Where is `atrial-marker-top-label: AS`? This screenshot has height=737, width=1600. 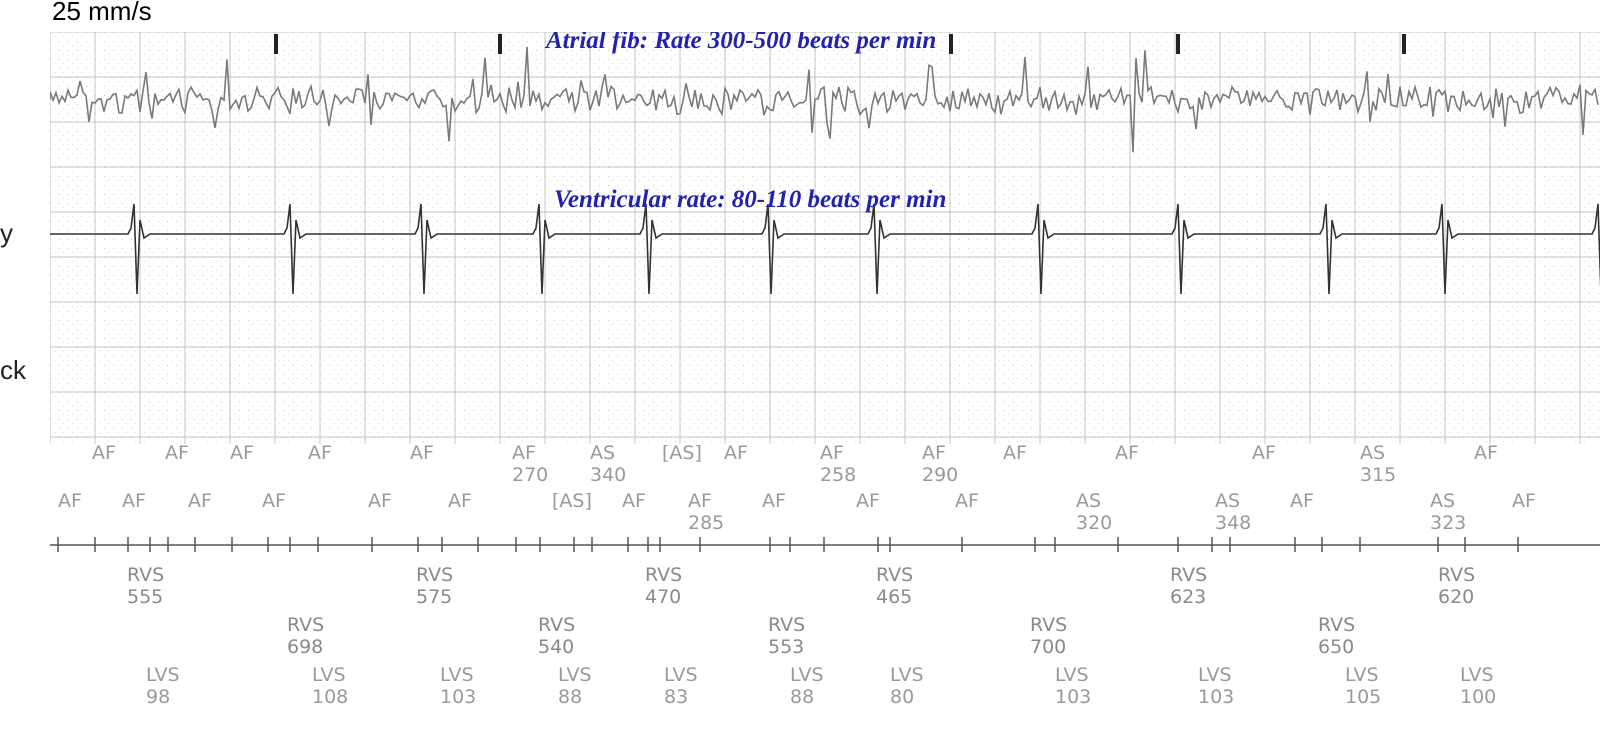
atrial-marker-top-label: AS is located at coordinates (603, 453).